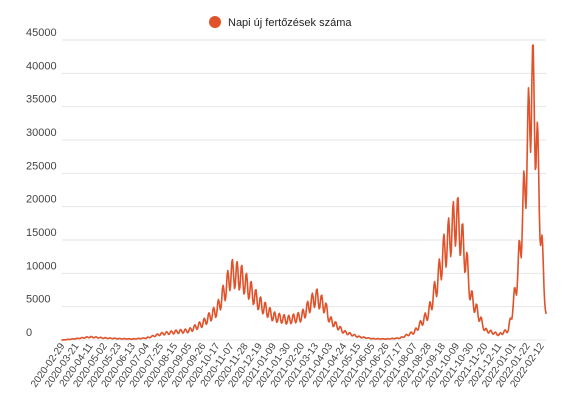 The height and width of the screenshot is (404, 575). I want to click on y-tick-label: 30000, so click(41, 133).